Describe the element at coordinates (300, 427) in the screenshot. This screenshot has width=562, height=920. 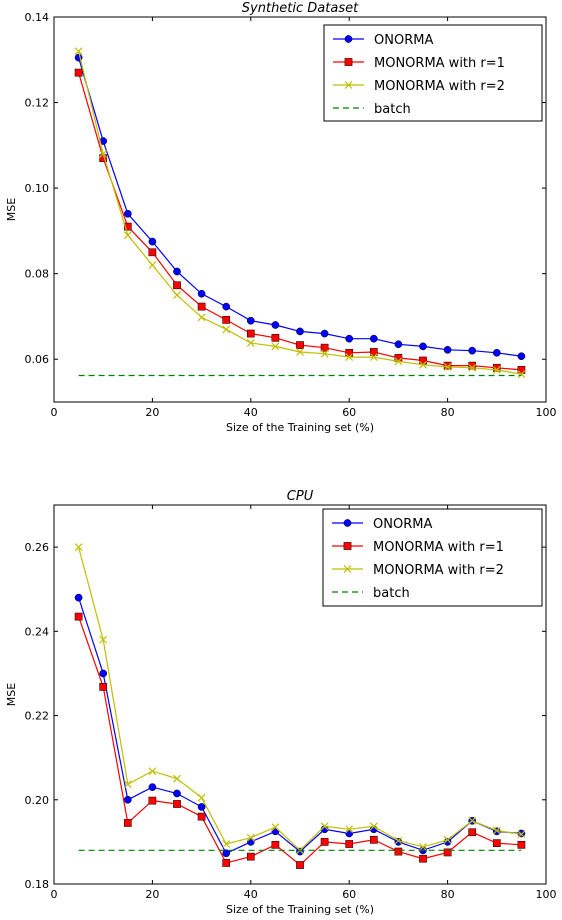
I see `x-axis-label: Size of the Training set (%)` at that location.